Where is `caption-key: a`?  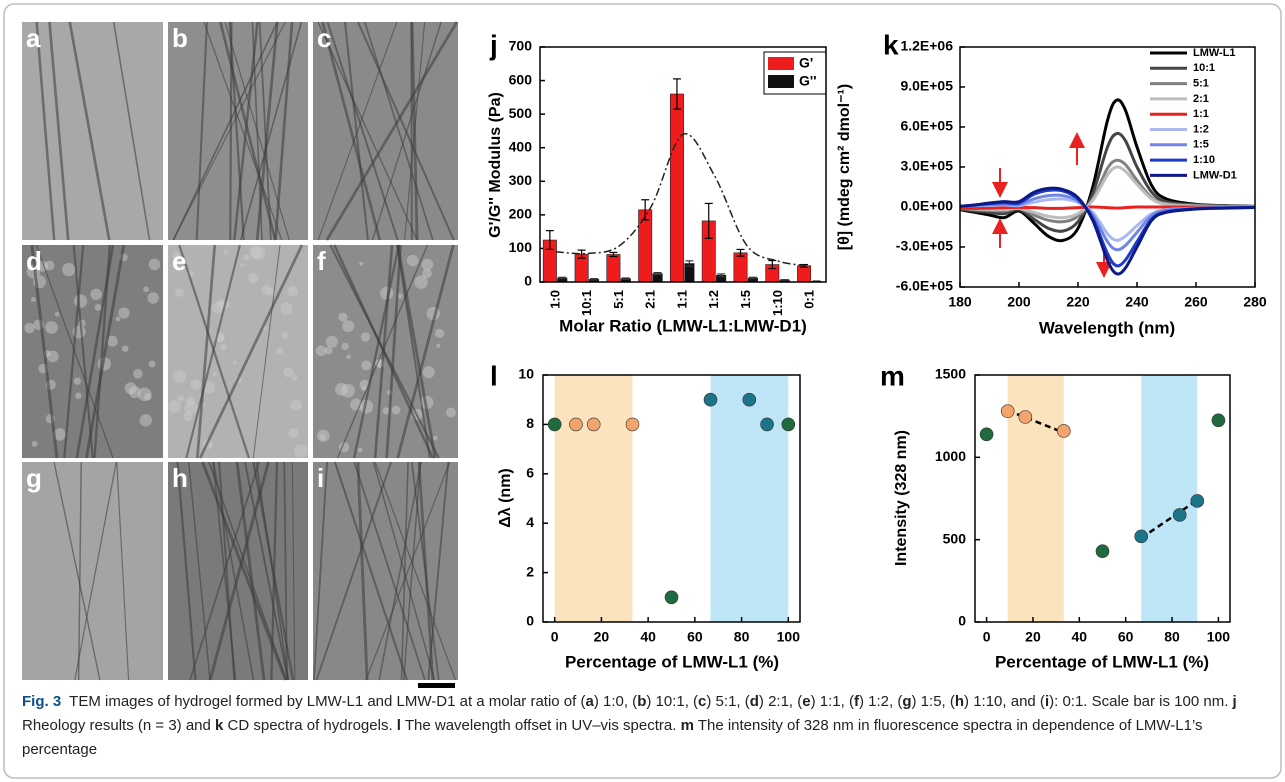 caption-key: a is located at coordinates (589, 701).